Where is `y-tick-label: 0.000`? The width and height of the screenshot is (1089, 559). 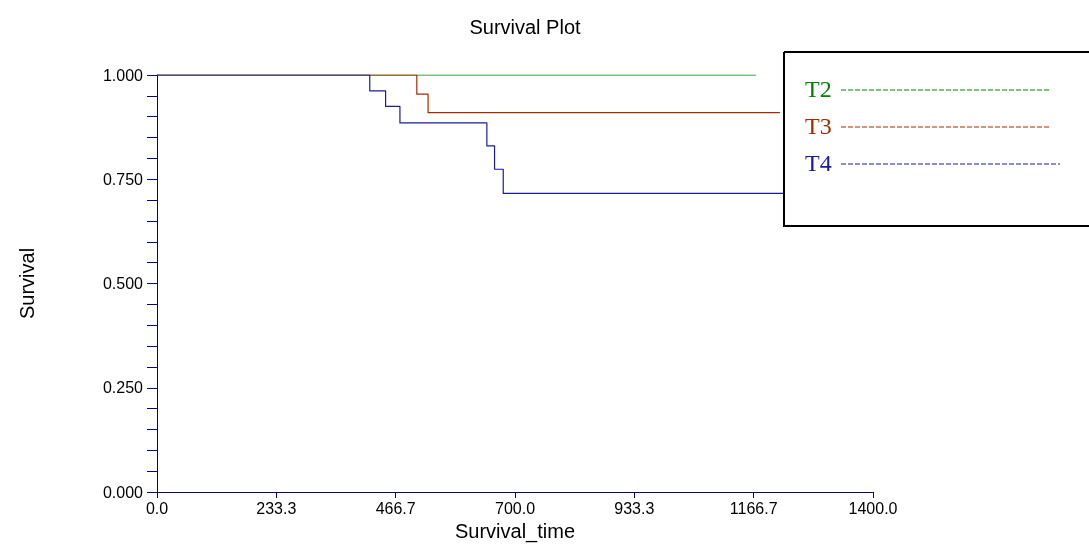 y-tick-label: 0.000 is located at coordinates (123, 492).